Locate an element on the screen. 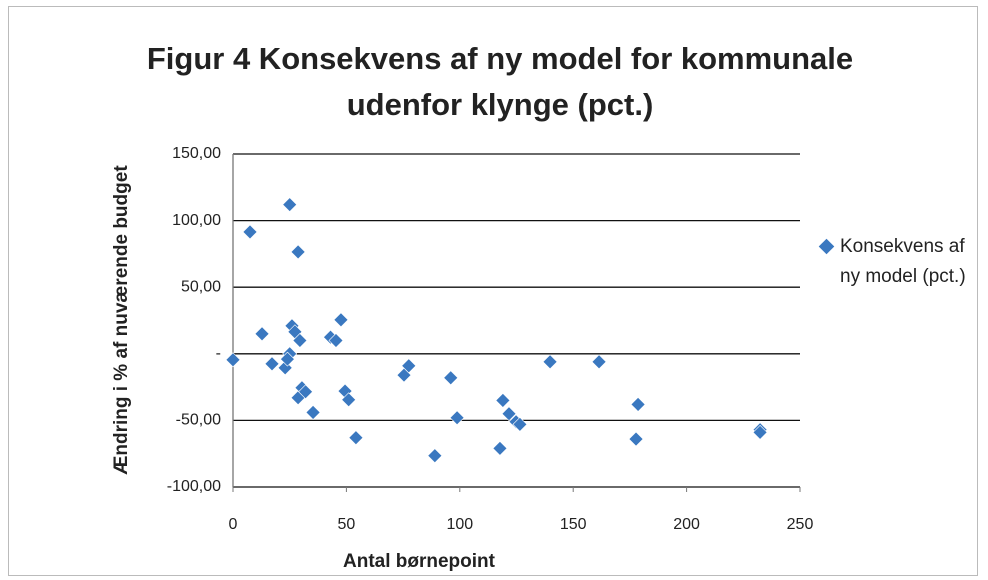 This screenshot has width=988, height=580. x-tick-label: 50 is located at coordinates (347, 524).